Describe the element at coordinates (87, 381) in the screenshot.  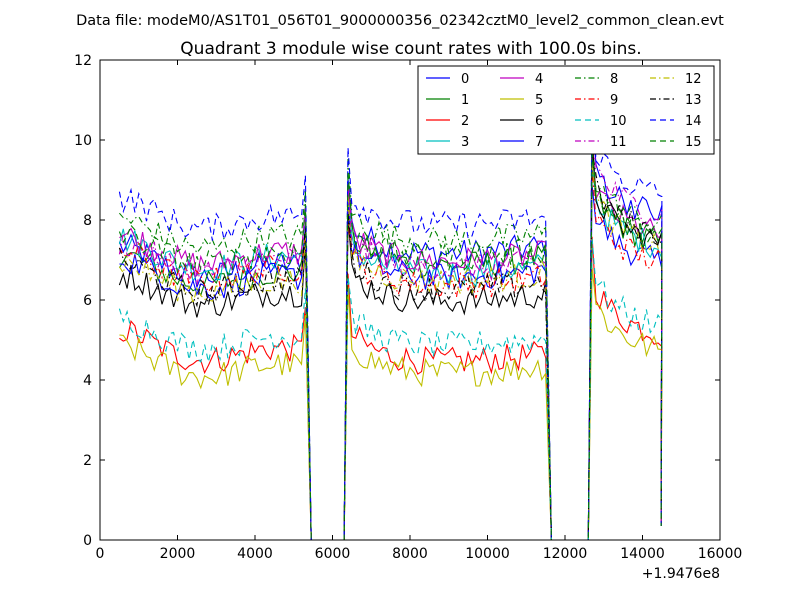
I see `y-tick-label: 4` at that location.